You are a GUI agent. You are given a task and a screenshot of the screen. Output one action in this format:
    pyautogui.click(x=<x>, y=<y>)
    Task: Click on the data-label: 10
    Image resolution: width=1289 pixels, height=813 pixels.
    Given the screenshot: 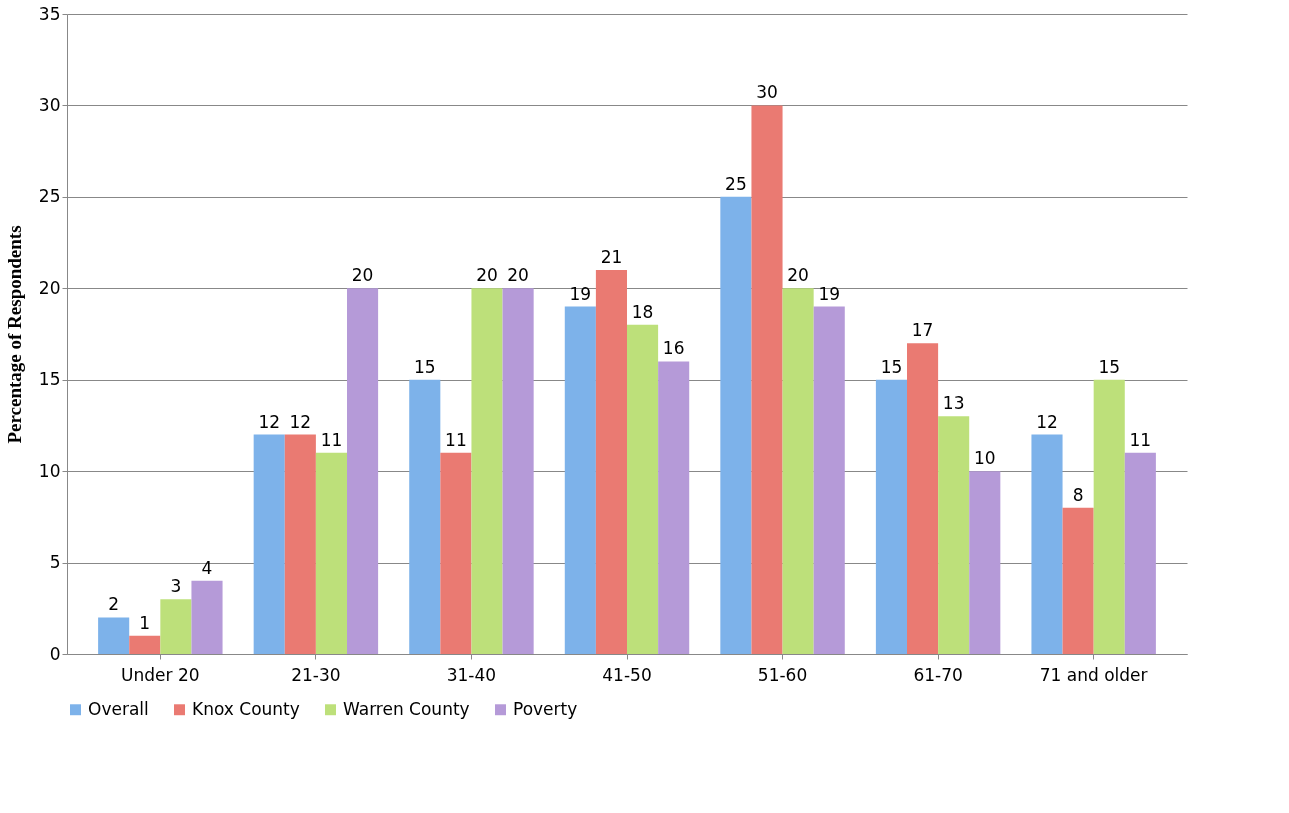 What is the action you would take?
    pyautogui.click(x=984, y=458)
    